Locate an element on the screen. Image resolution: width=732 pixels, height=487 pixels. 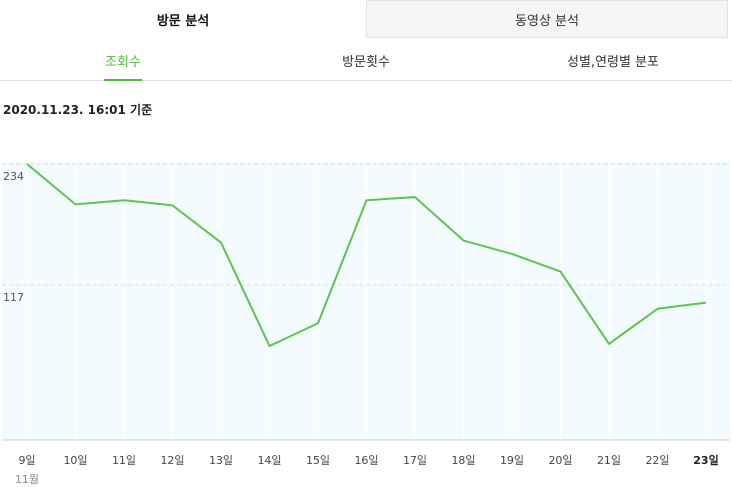
tab-visit-count-label: 방문횟수 is located at coordinates (366, 62).